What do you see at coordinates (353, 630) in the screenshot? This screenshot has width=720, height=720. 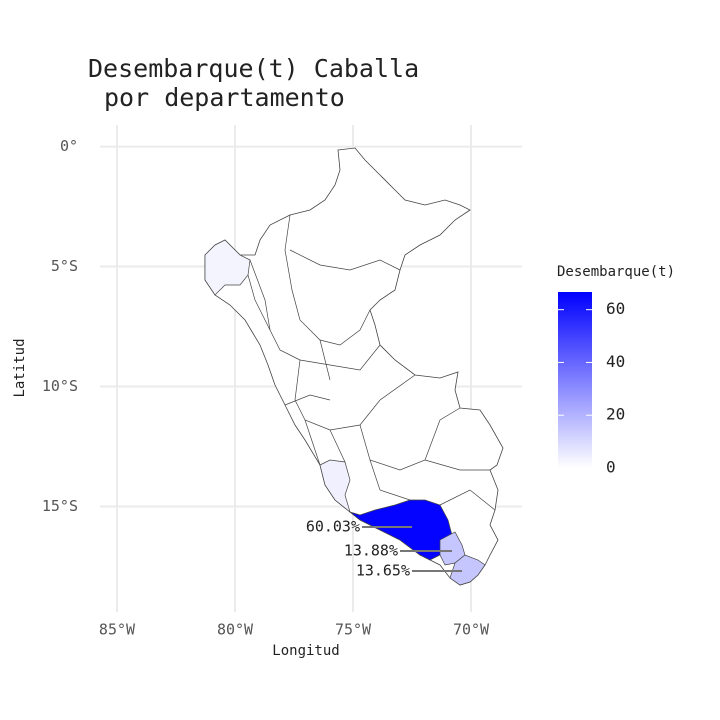 I see `x-tick-label: 75°W` at bounding box center [353, 630].